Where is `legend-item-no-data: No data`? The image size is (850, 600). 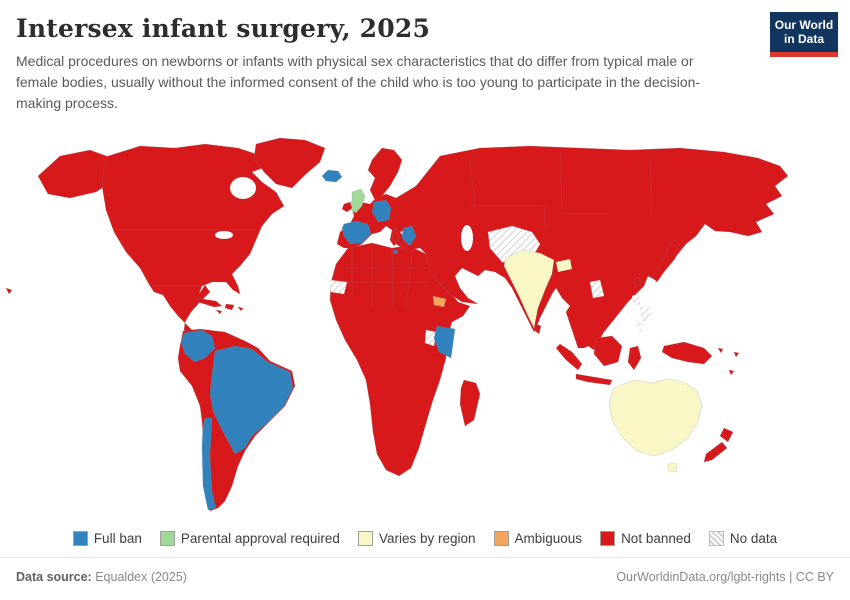
legend-item-no-data: No data is located at coordinates (743, 538).